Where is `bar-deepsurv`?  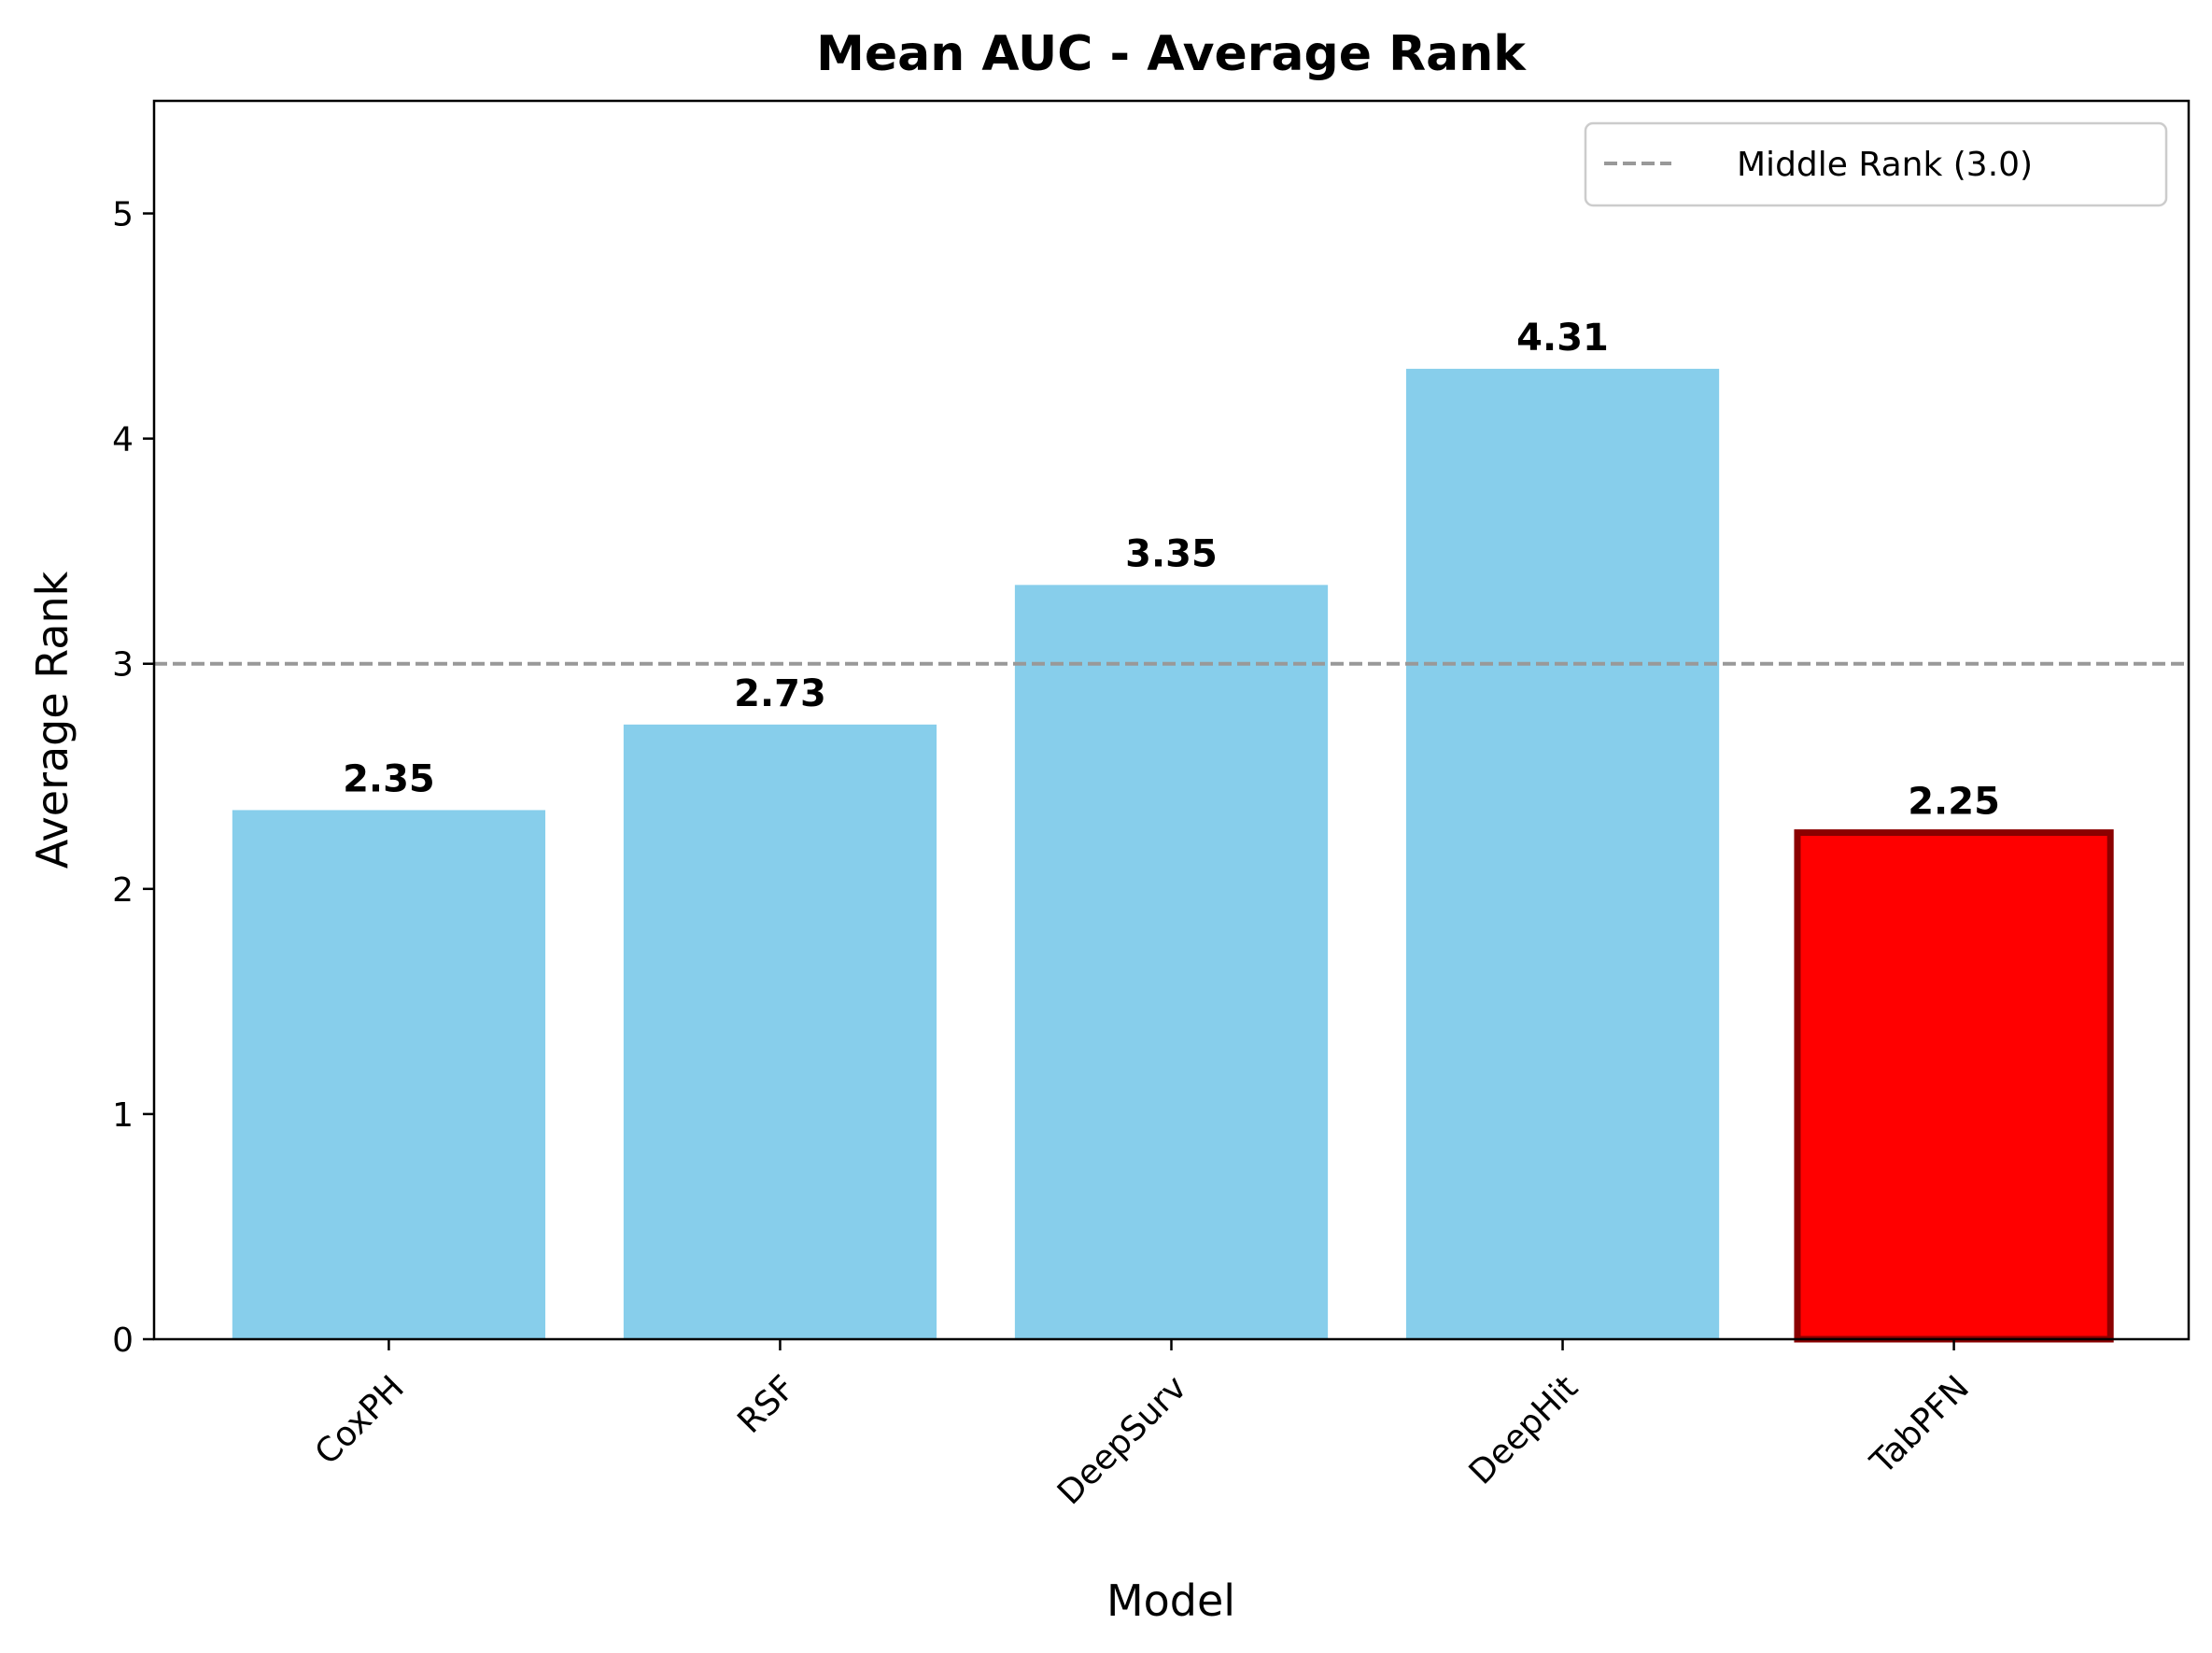
bar-deepsurv is located at coordinates (1171, 962).